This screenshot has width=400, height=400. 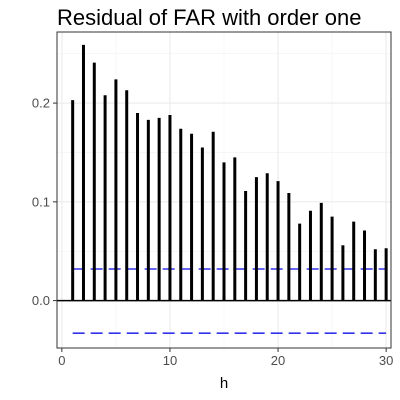 What do you see at coordinates (224, 383) in the screenshot?
I see `x-axis-label: h` at bounding box center [224, 383].